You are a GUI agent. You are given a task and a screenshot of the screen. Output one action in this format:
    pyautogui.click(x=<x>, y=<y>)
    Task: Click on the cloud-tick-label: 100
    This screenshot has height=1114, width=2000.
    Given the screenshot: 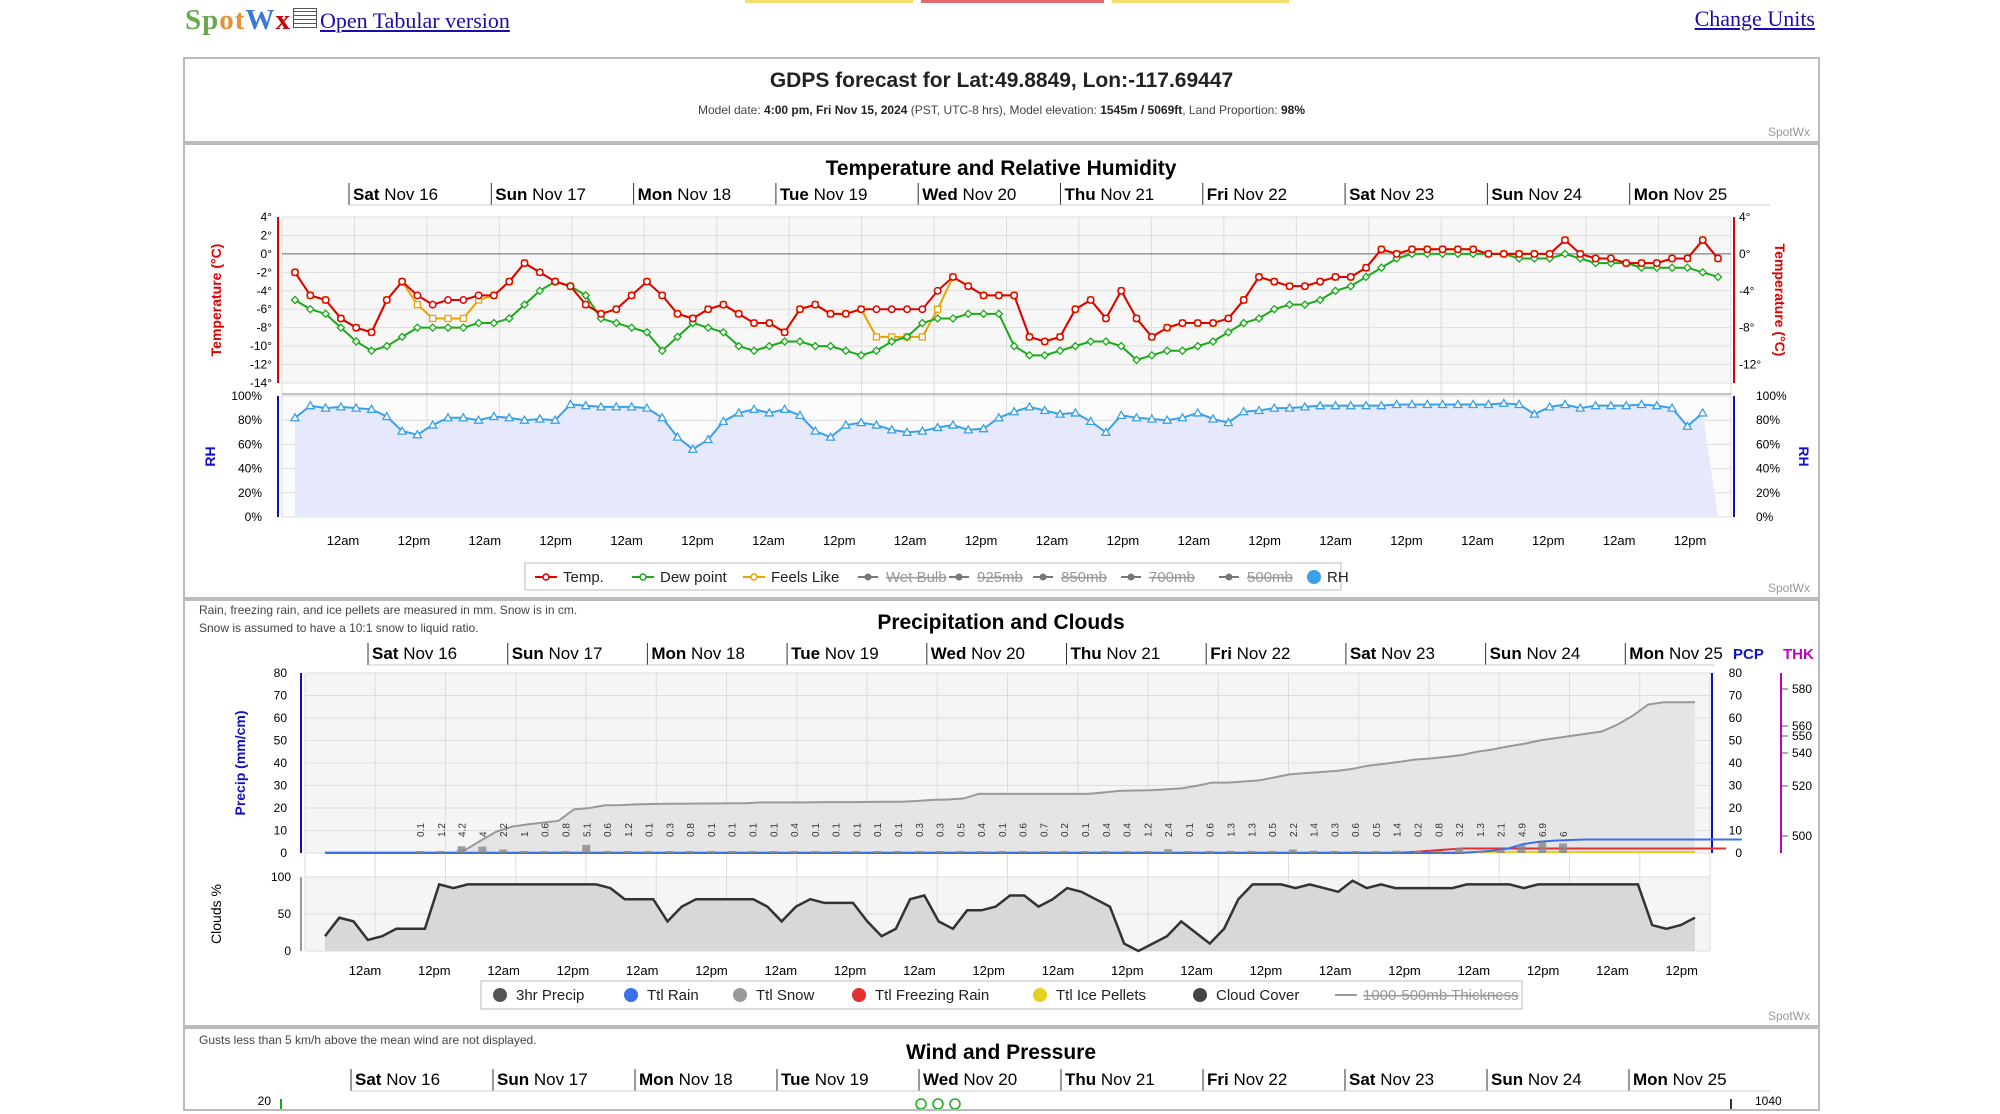 What is the action you would take?
    pyautogui.click(x=281, y=877)
    